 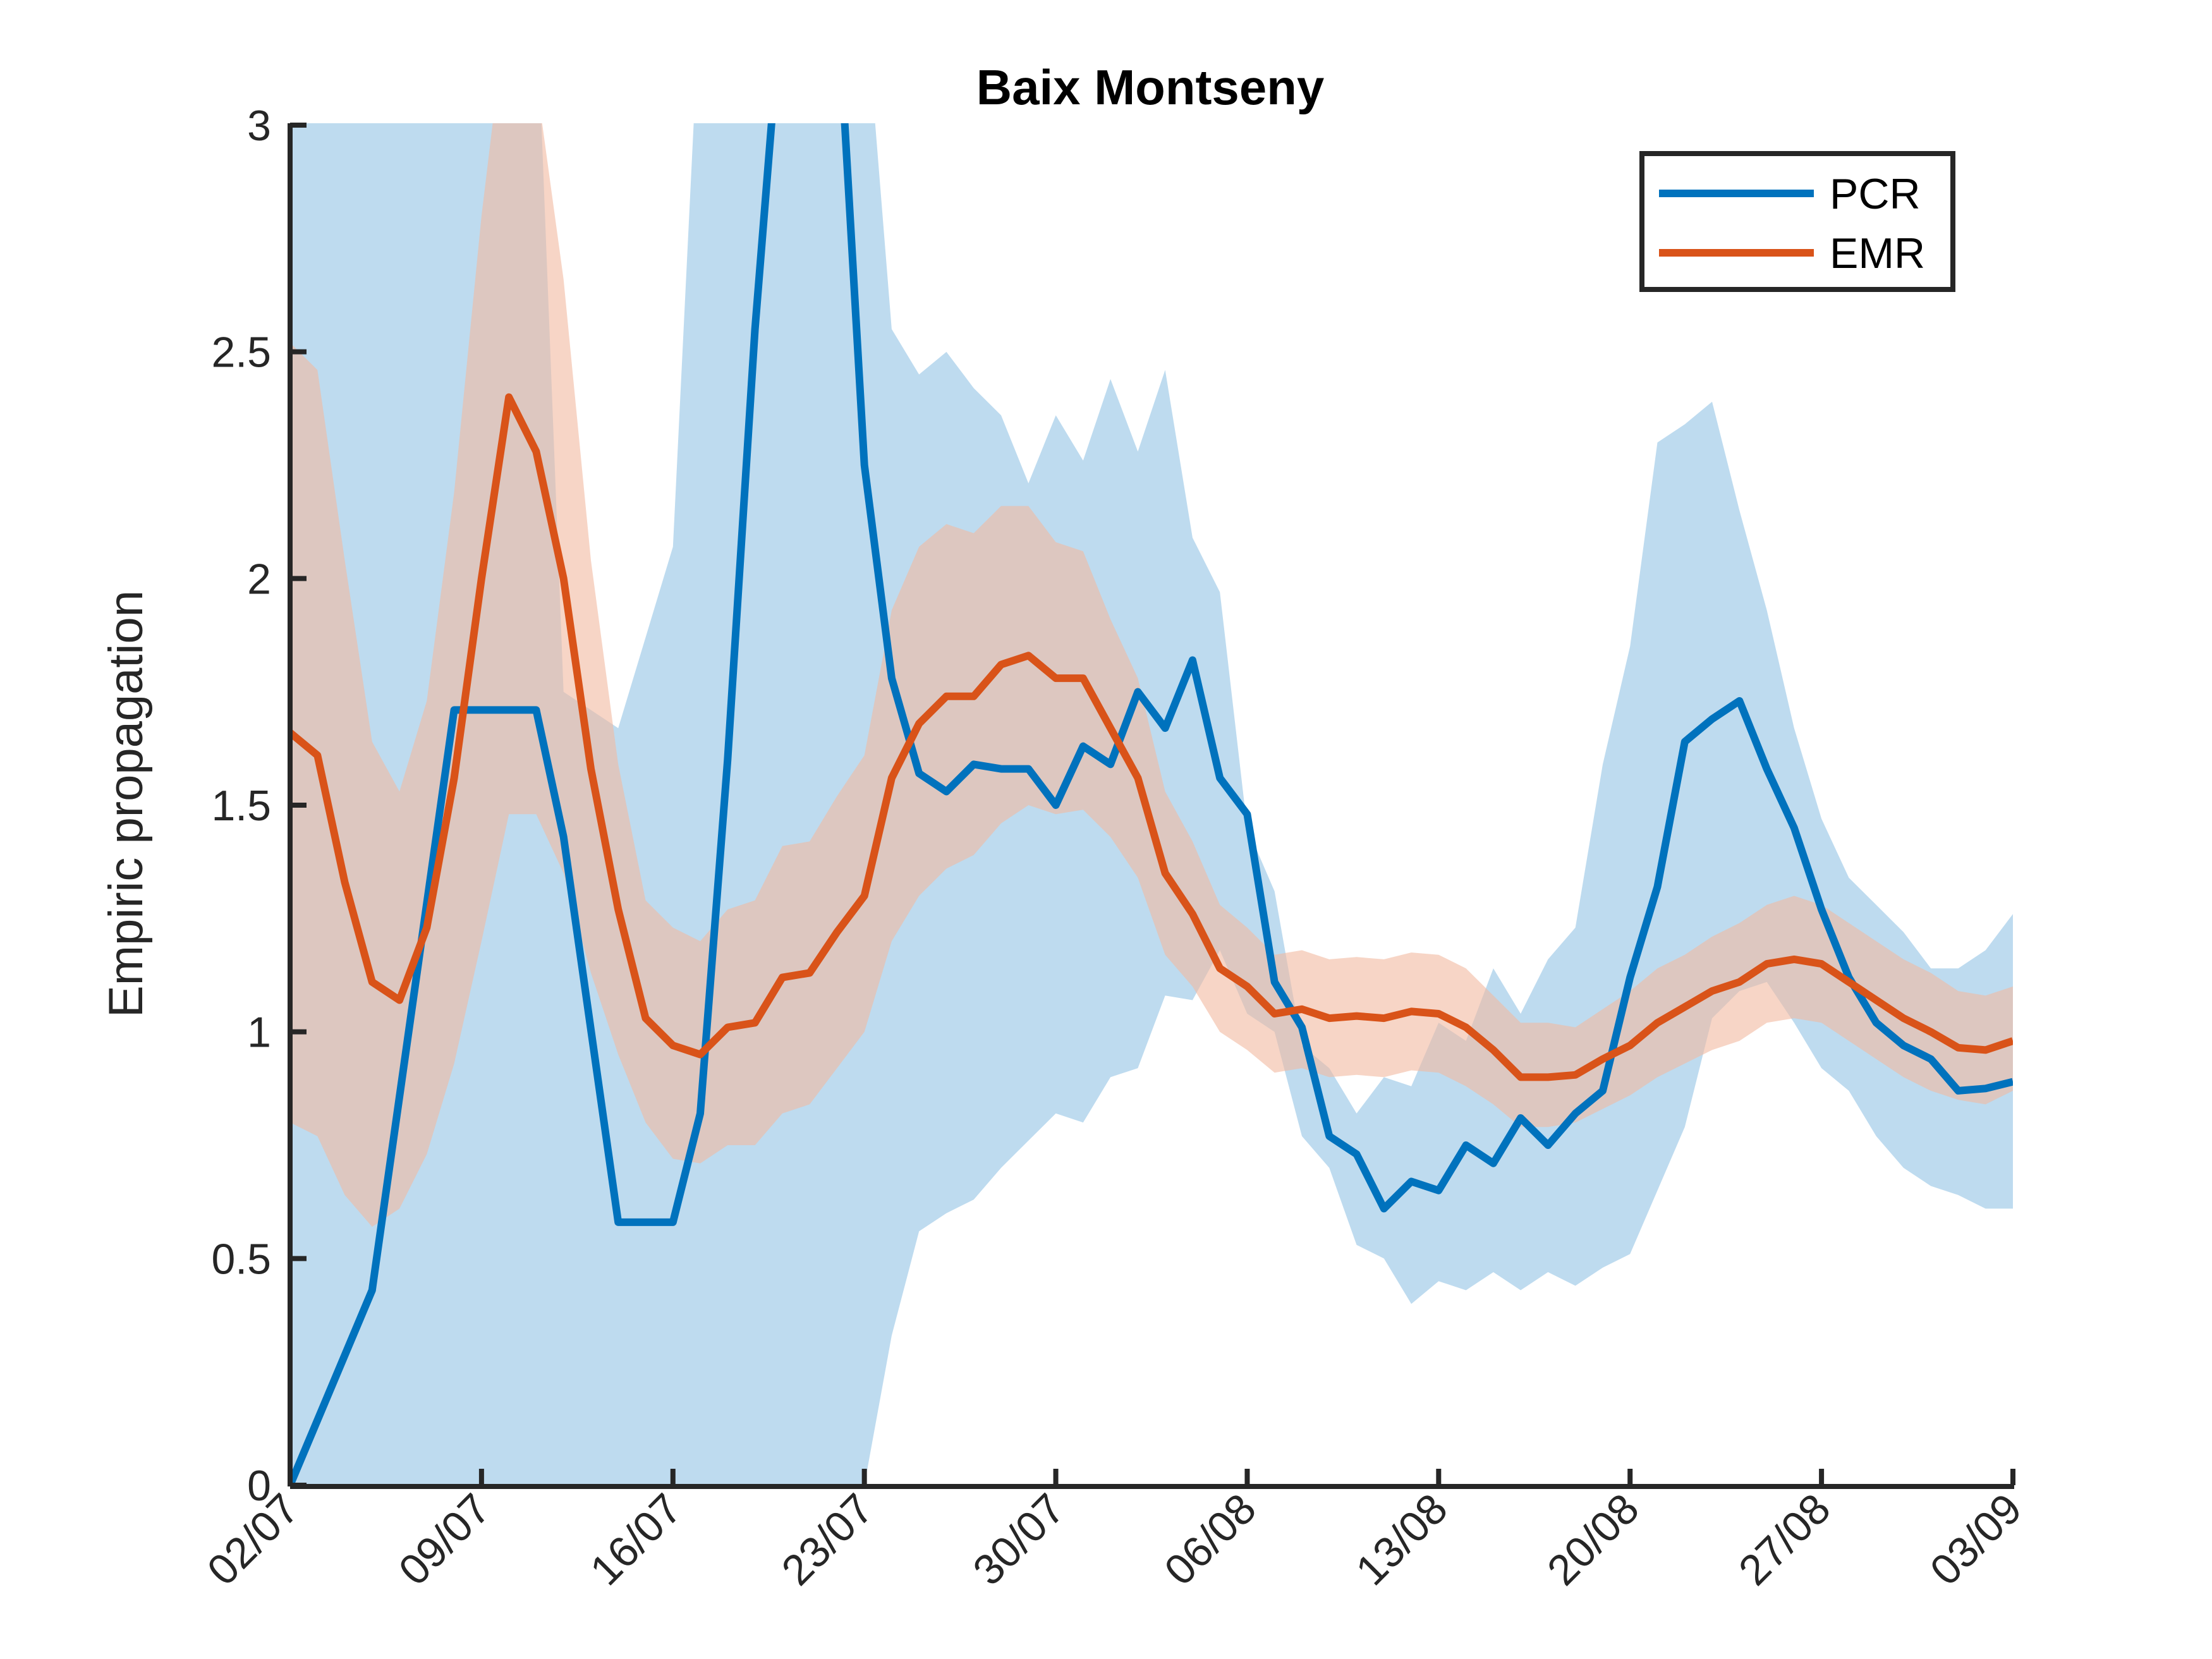 I want to click on legend-label-pcr: PCR, so click(x=1875, y=194).